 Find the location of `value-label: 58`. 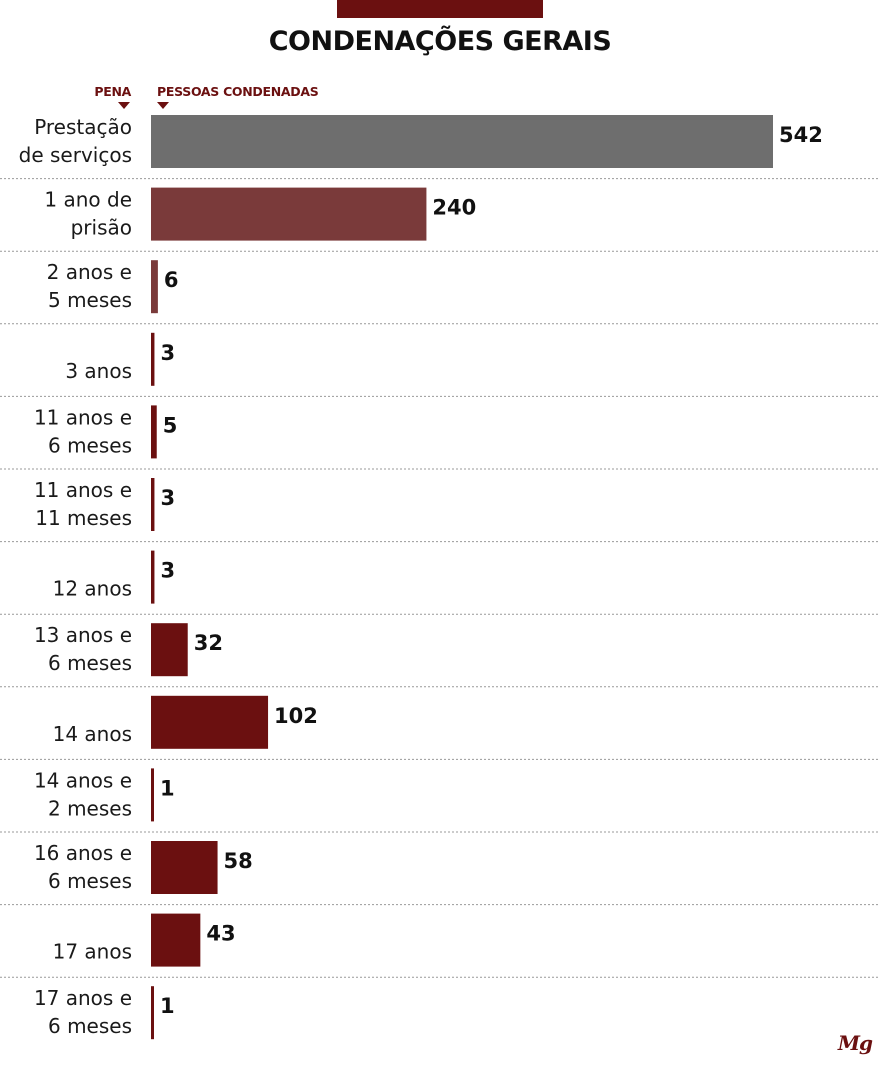

value-label: 58 is located at coordinates (238, 861).